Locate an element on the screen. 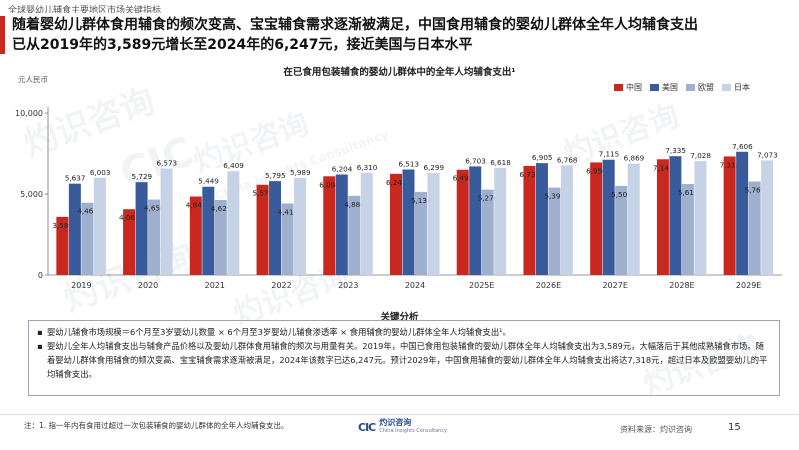 The image size is (799, 450). legend-item-japan: 日本 is located at coordinates (736, 87).